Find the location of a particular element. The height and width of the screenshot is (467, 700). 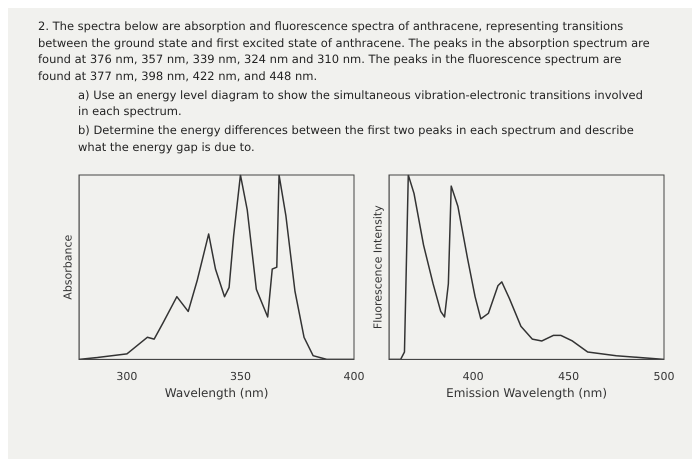

y-axis-title: Absorbance is located at coordinates (67, 267).